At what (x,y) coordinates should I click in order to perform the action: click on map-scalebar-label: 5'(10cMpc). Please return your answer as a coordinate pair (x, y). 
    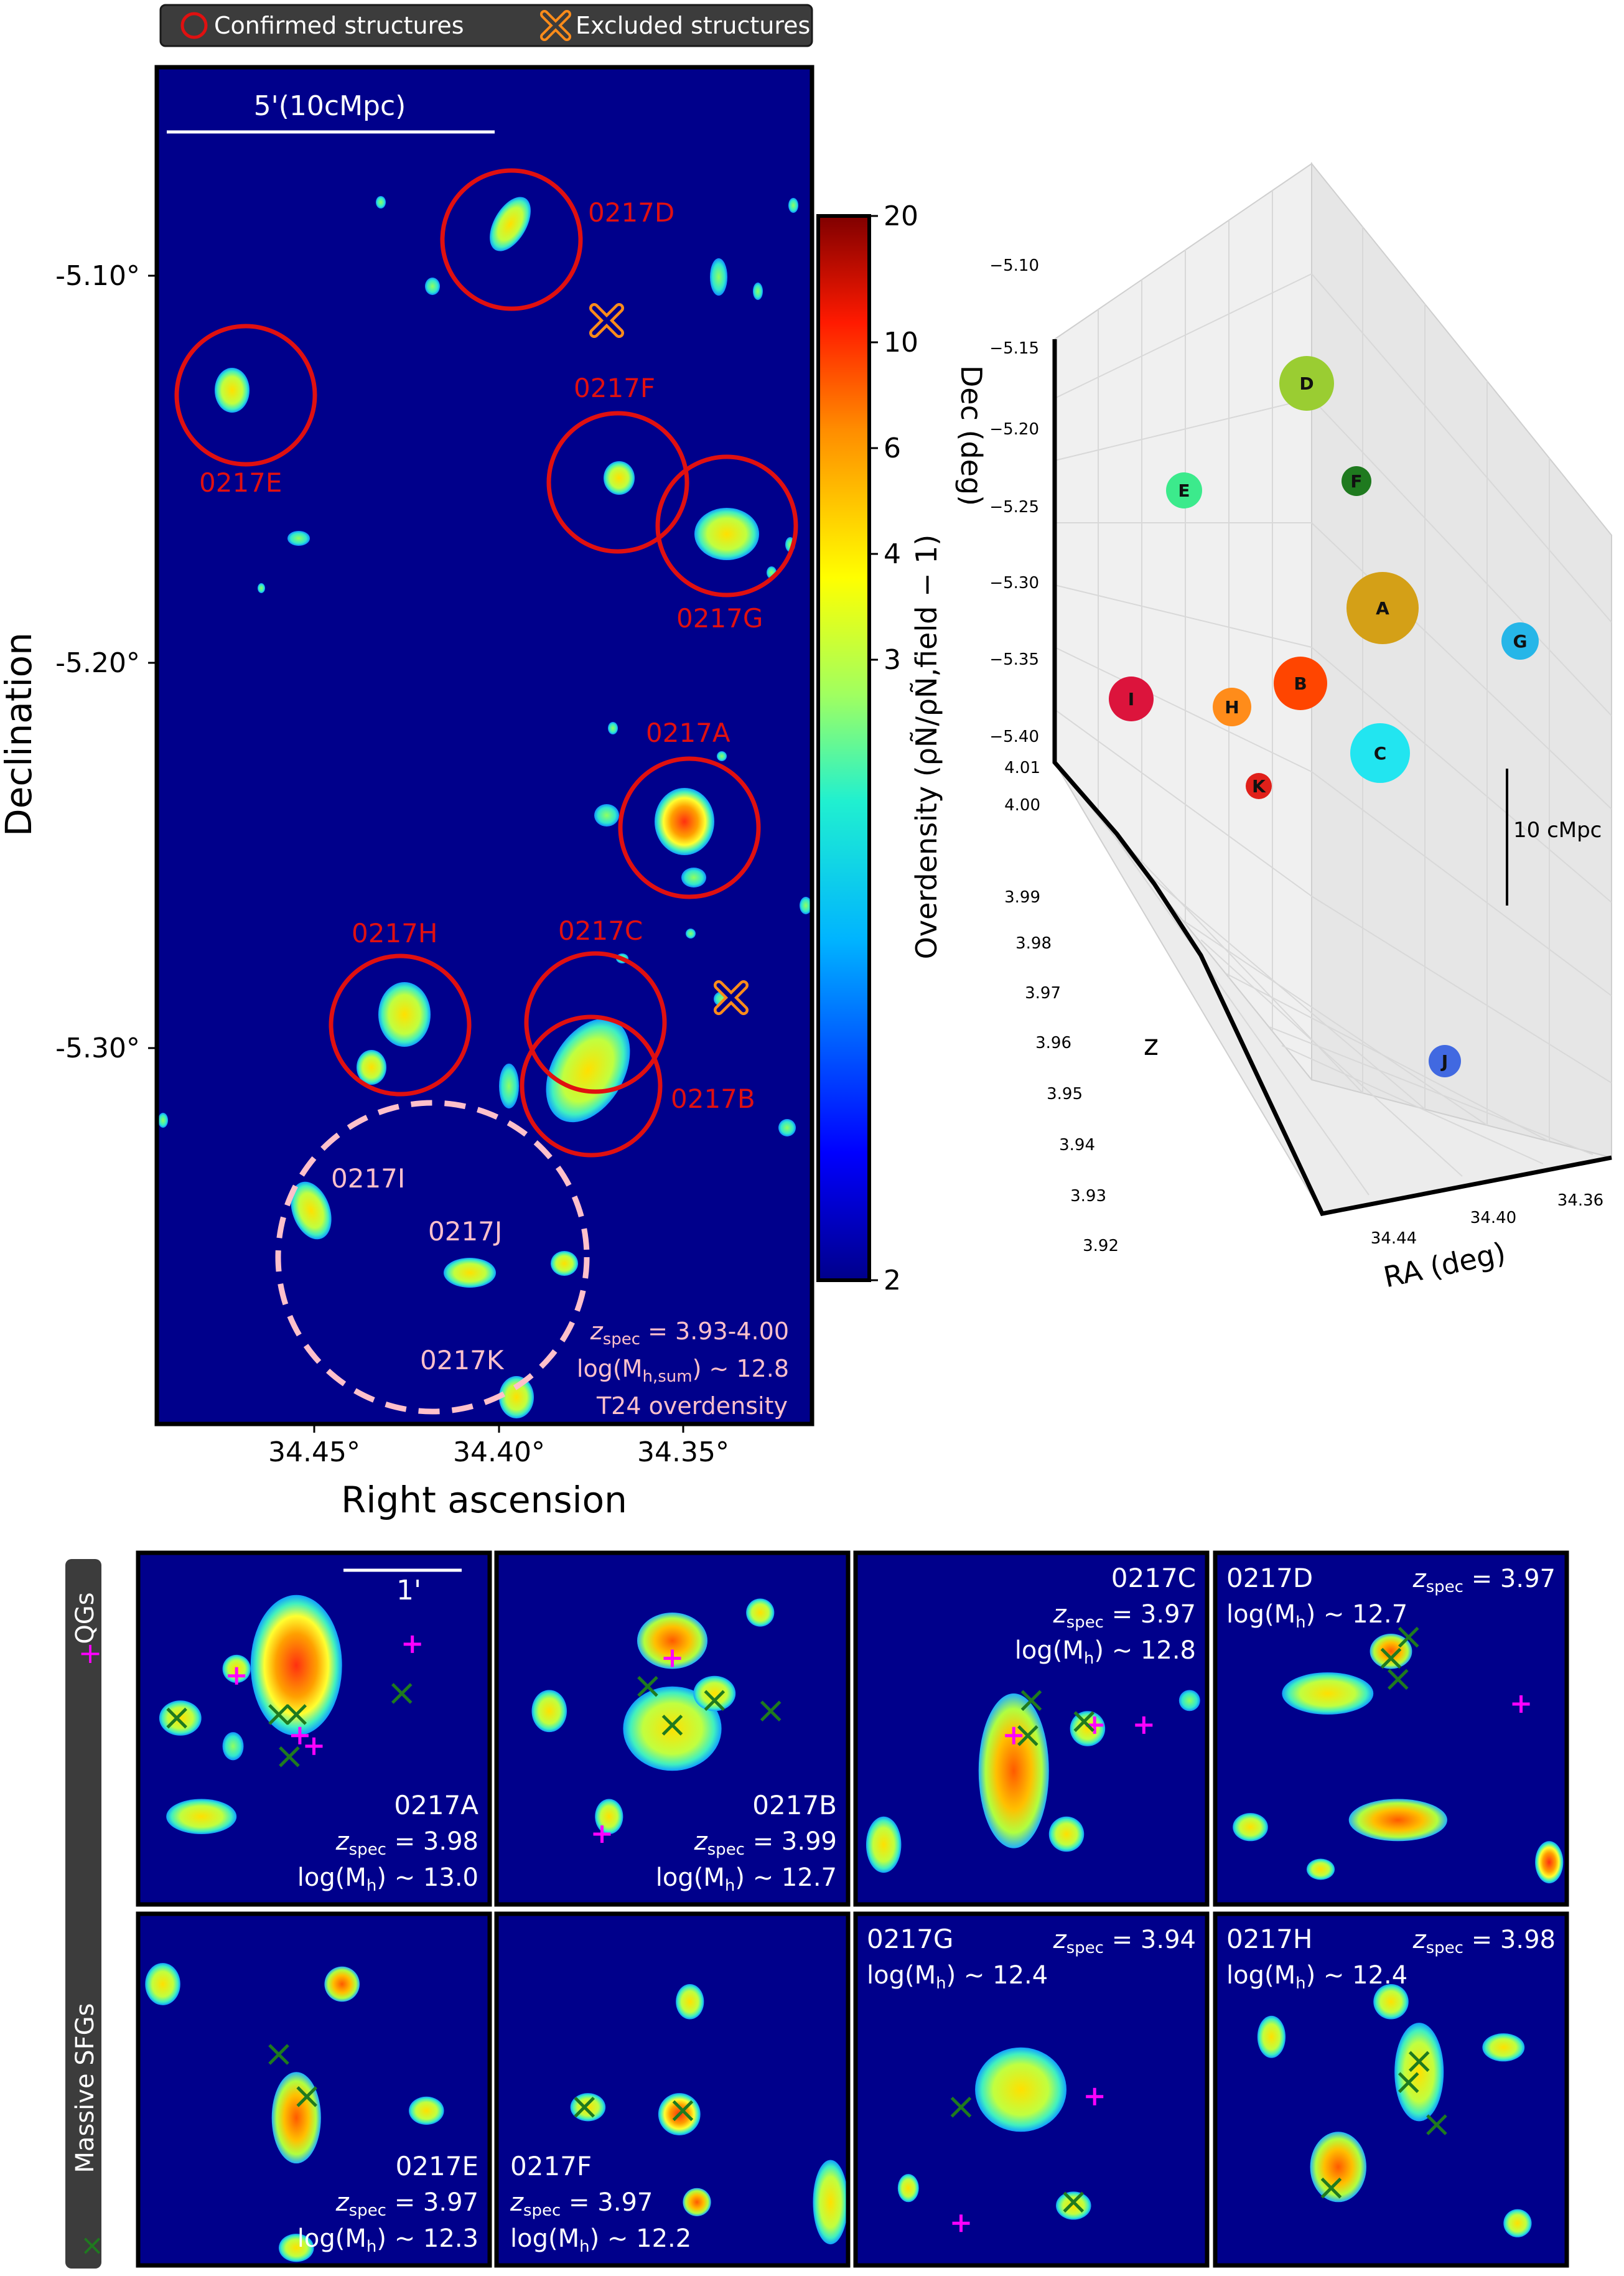
    Looking at the image, I should click on (330, 106).